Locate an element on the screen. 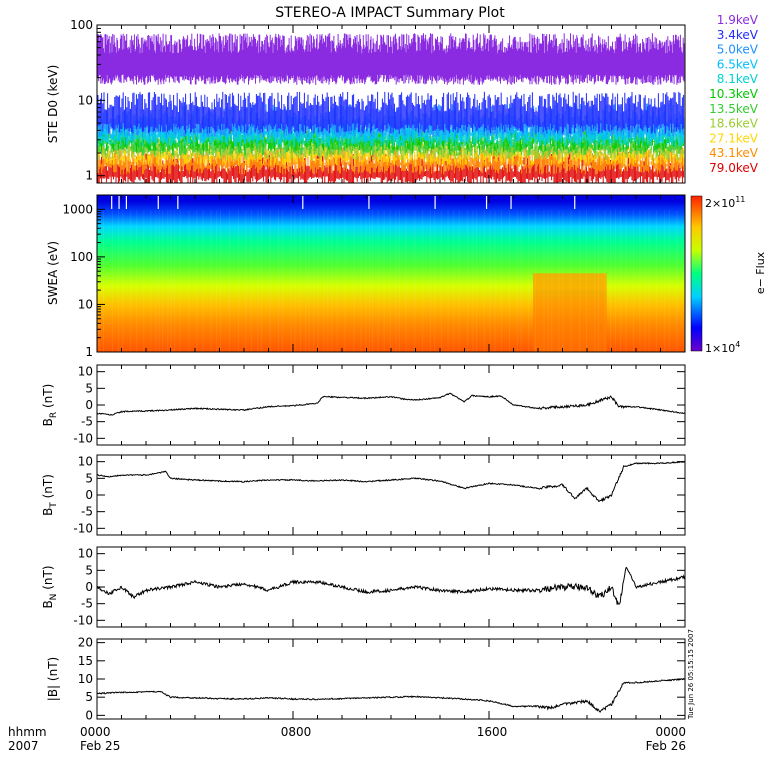  legend-43.1keV: 43.1keV is located at coordinates (734, 153).